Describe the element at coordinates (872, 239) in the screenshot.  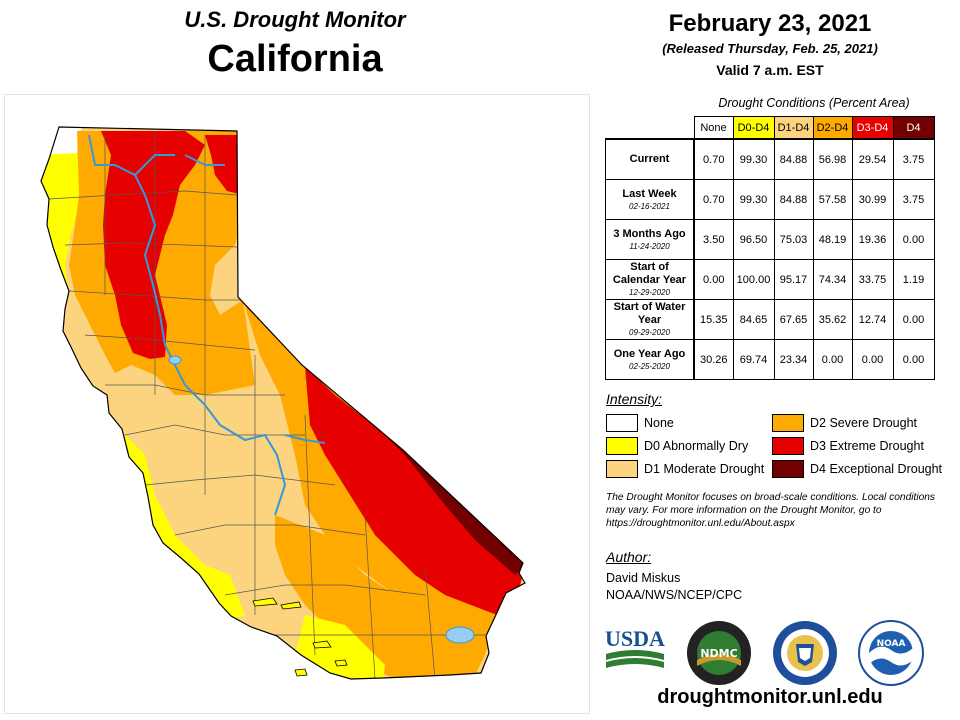
I see `table-cell: 19.36` at that location.